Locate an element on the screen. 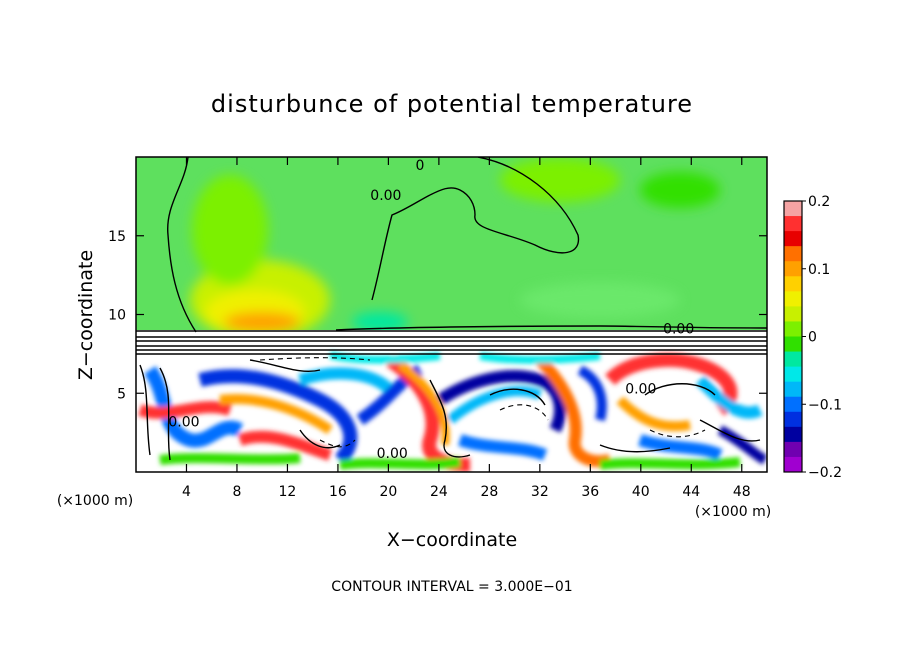 This screenshot has width=904, height=654. x-tick-label: 36 is located at coordinates (590, 492).